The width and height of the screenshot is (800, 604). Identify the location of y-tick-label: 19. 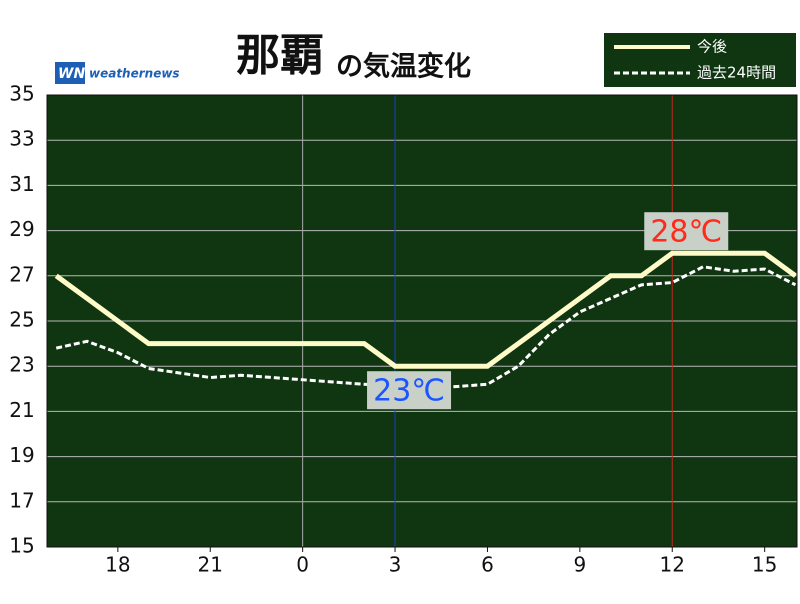
(21, 455).